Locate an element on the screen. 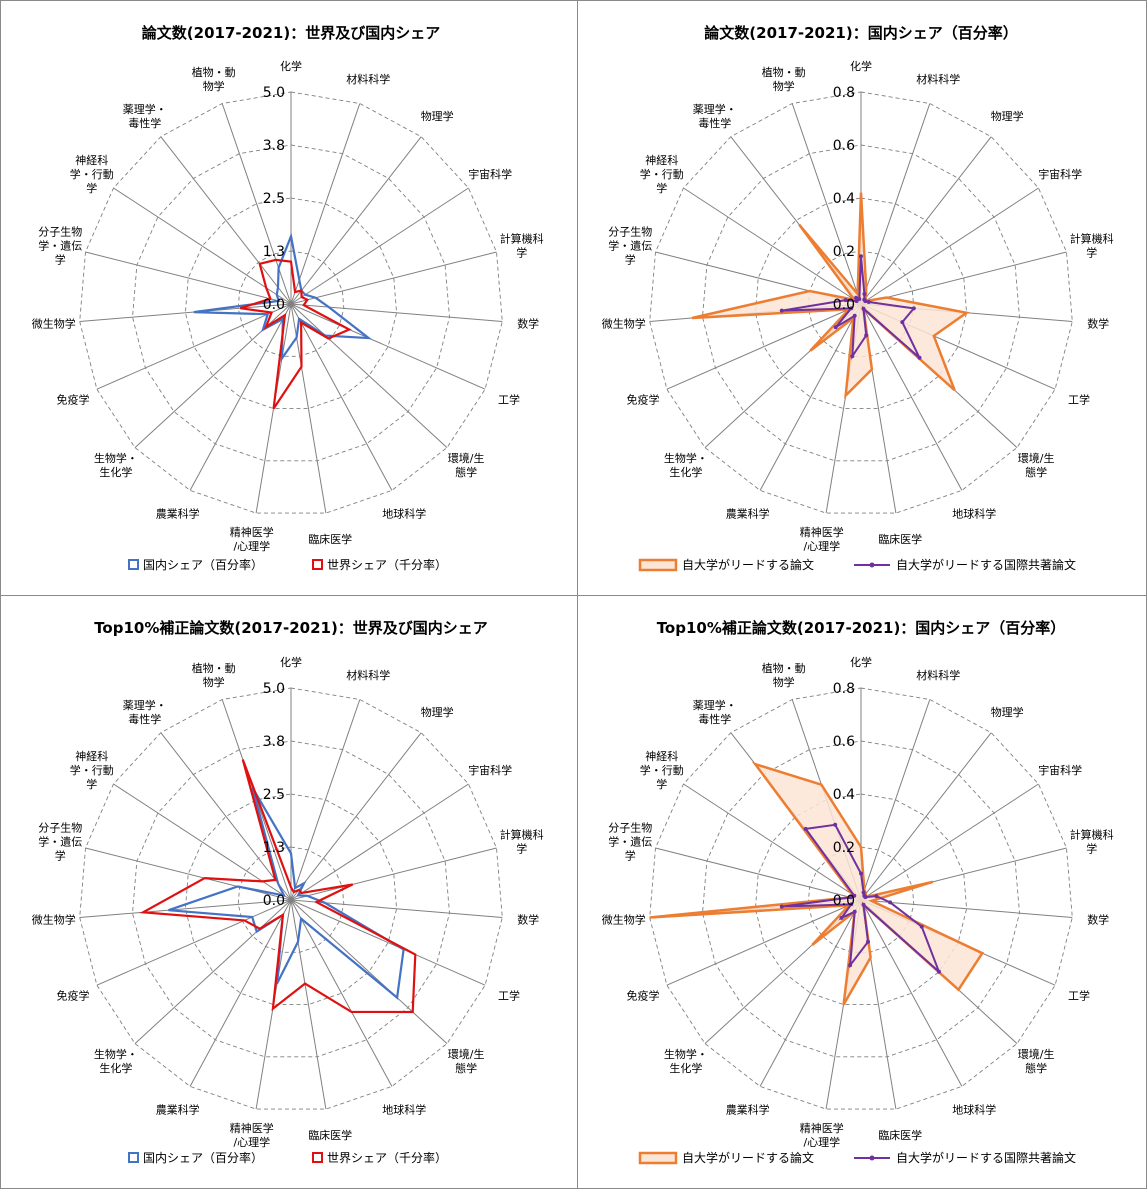 Image resolution: width=1147 pixels, height=1190 pixels. category-label: 神経科学・行動学 is located at coordinates (662, 174).